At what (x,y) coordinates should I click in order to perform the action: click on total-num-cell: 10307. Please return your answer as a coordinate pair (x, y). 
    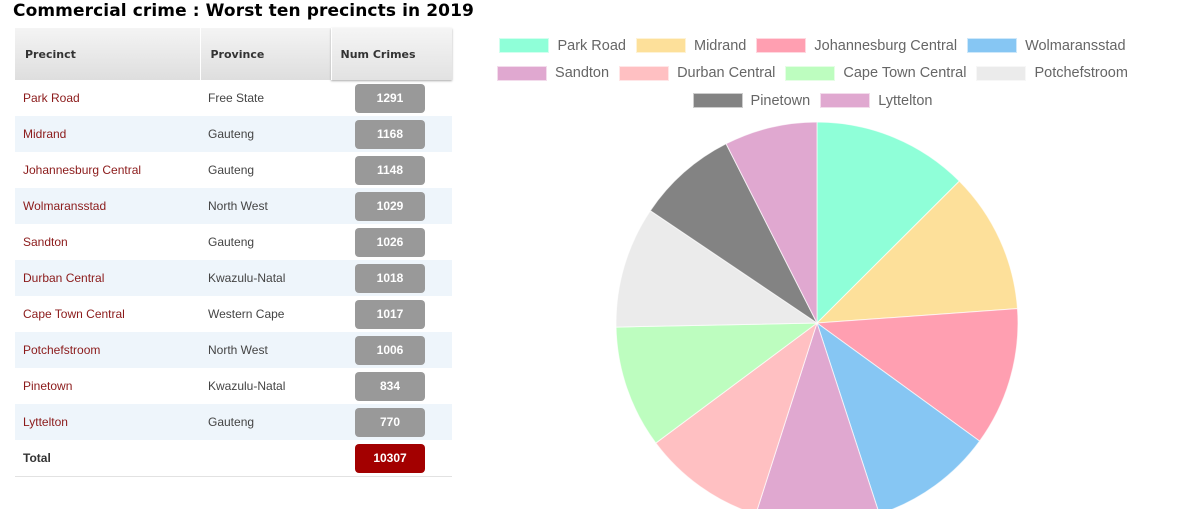
    Looking at the image, I should click on (391, 458).